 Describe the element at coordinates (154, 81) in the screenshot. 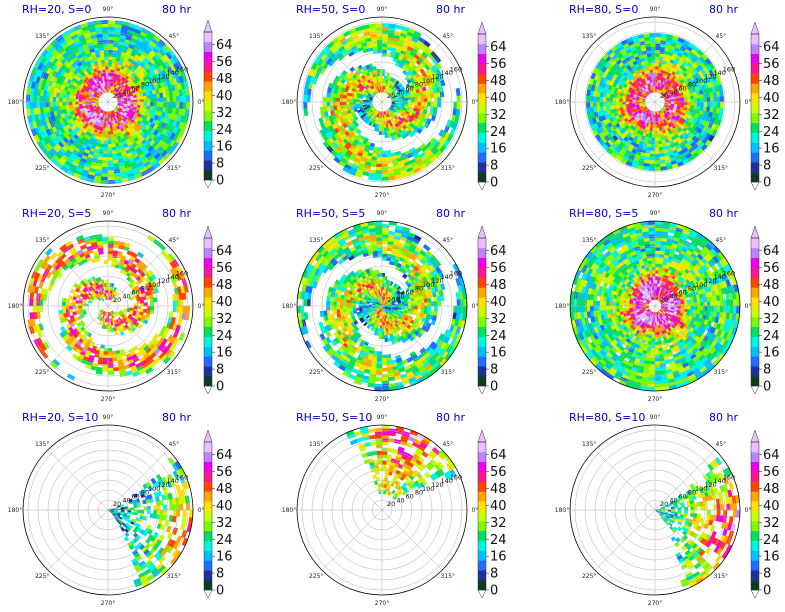

I see `radial-tick-label: 100` at that location.